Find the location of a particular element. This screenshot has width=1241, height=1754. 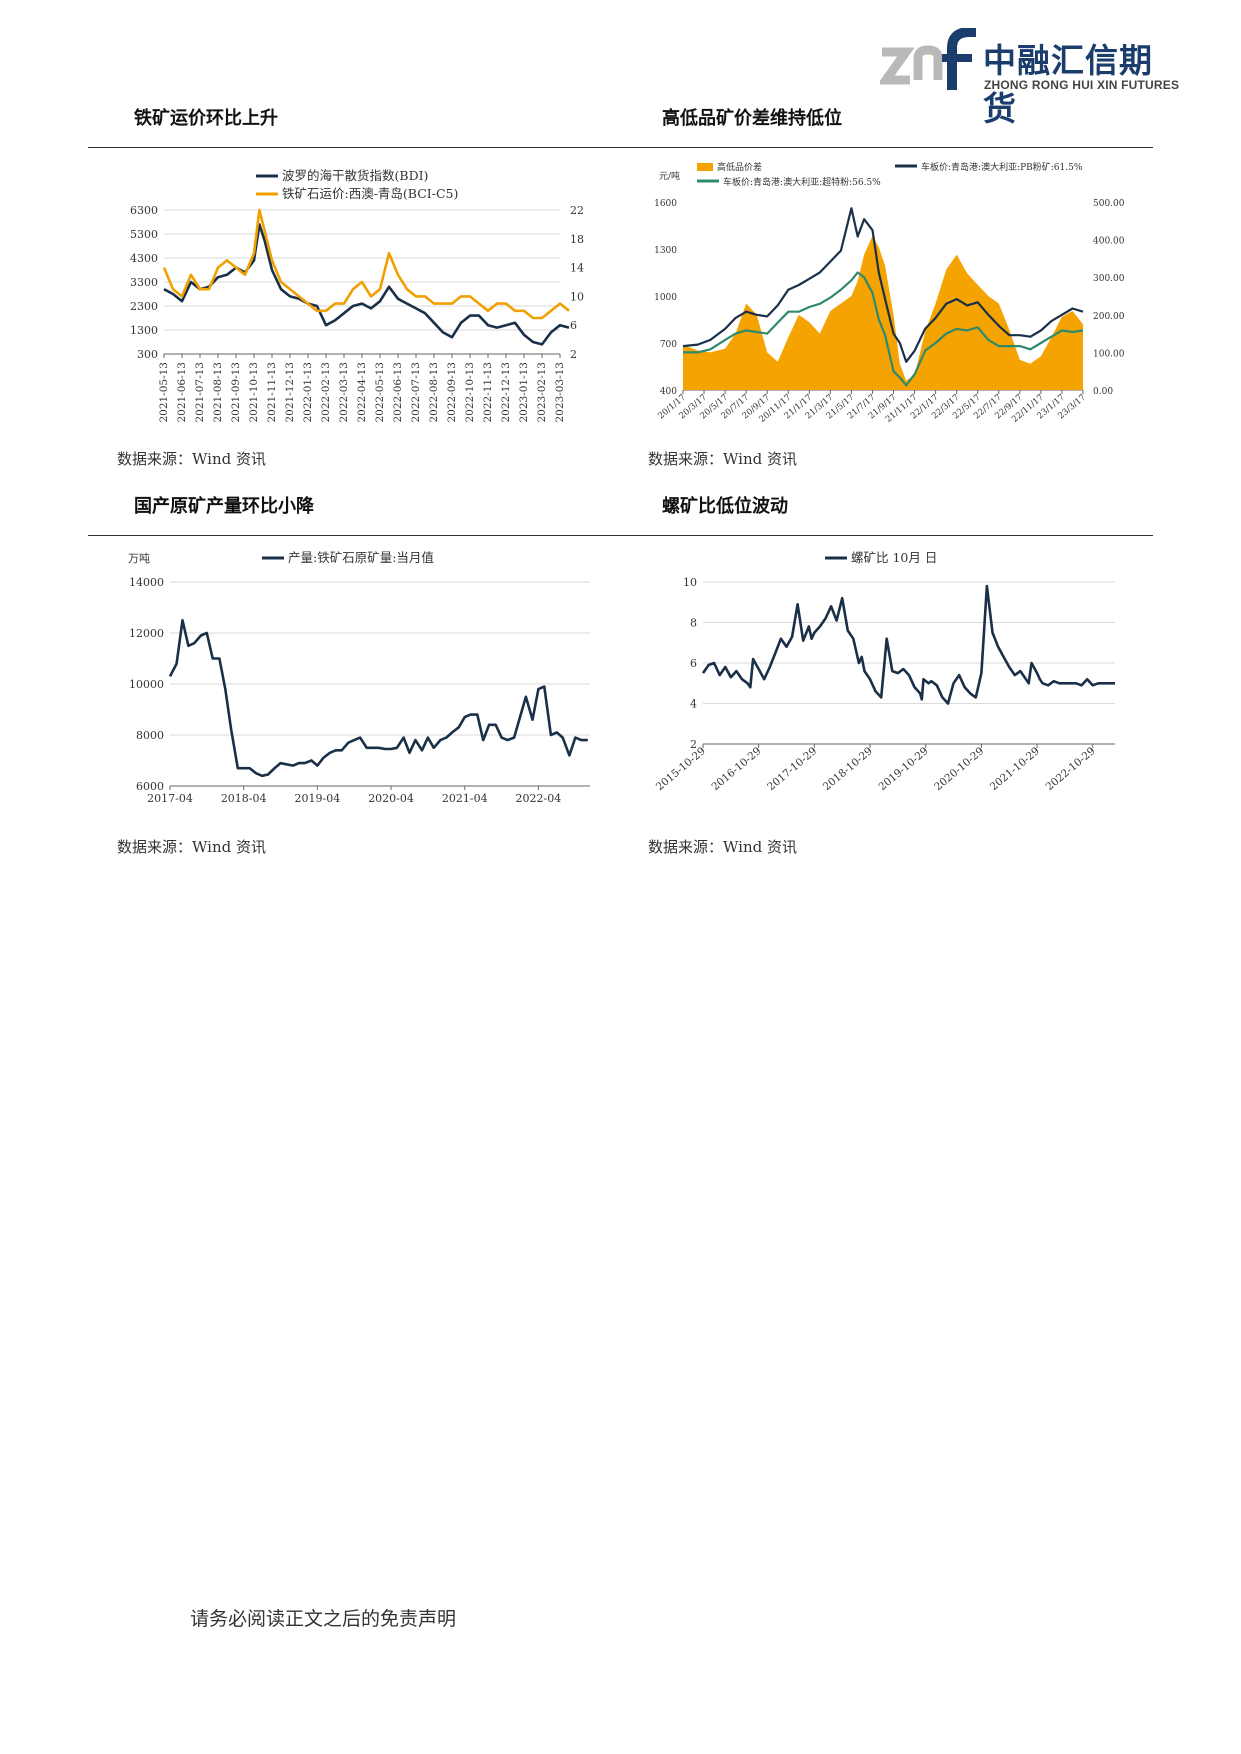

data-source-3: 数据来源：Wind 资讯 is located at coordinates (191, 847).